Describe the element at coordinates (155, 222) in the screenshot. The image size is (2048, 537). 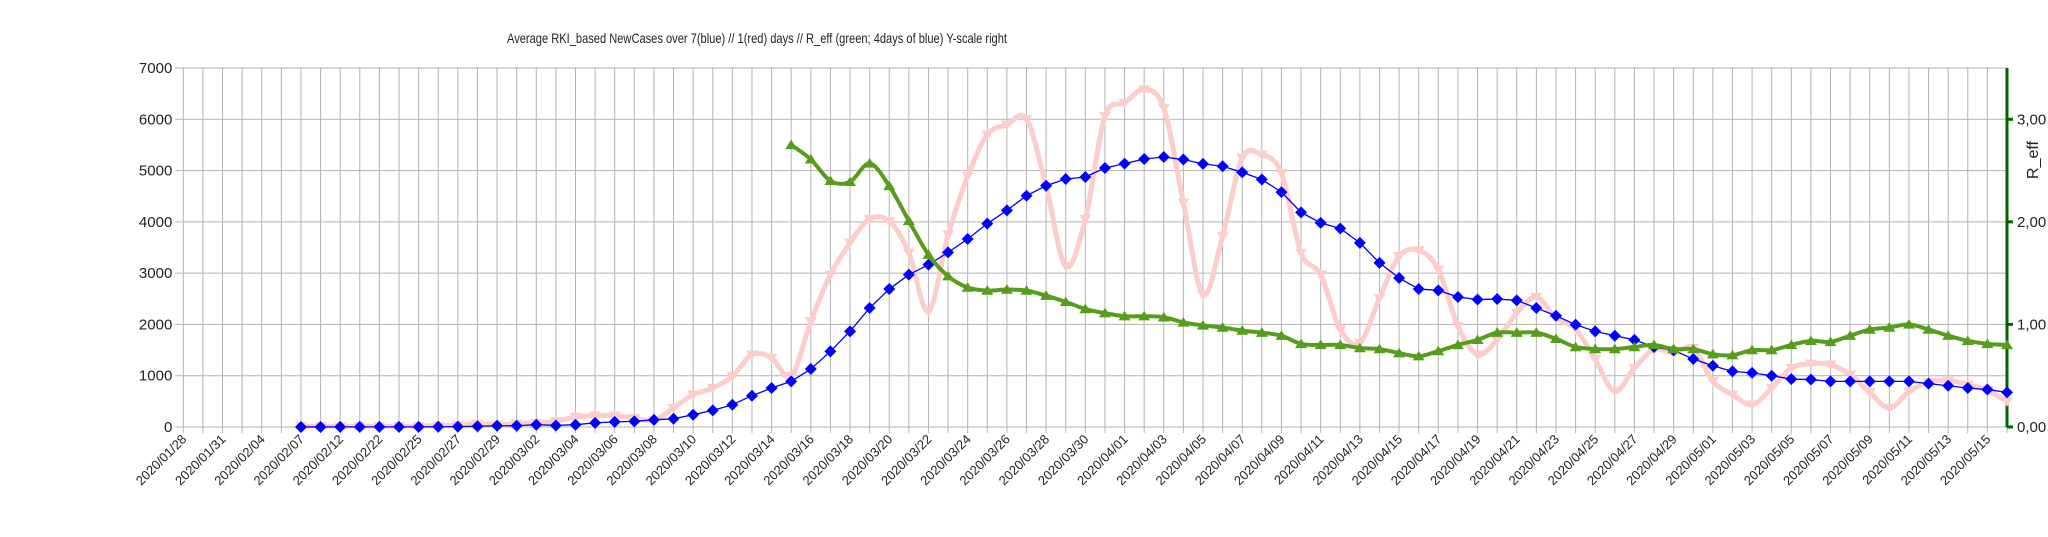
I see `y-tick-label: 4000` at that location.